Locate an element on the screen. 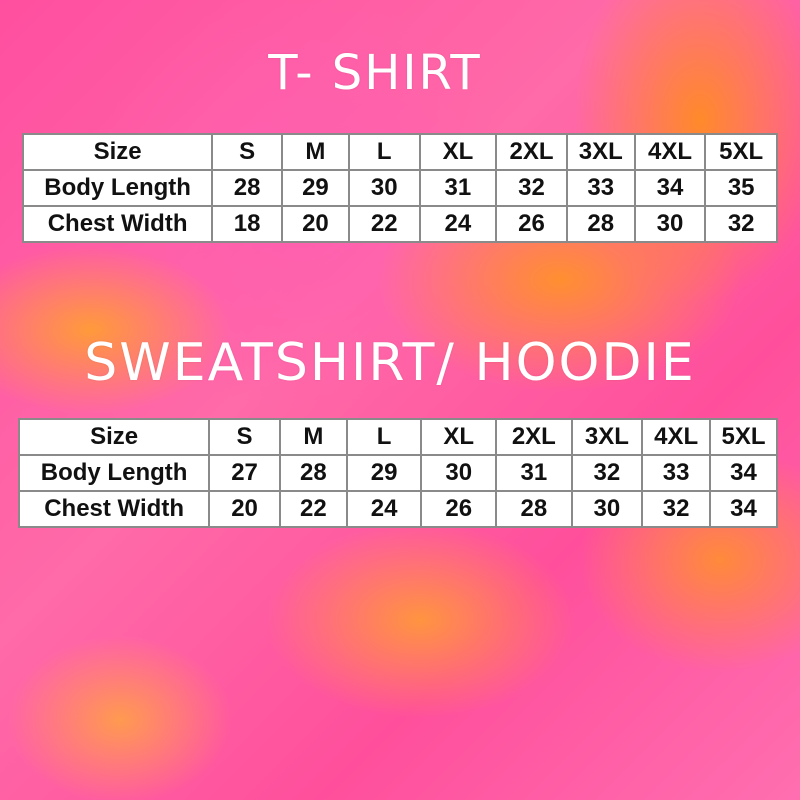 This screenshot has width=800, height=800. measurement-row: Chest Width 18 20 22 24 26 28 30 32 is located at coordinates (399, 224).